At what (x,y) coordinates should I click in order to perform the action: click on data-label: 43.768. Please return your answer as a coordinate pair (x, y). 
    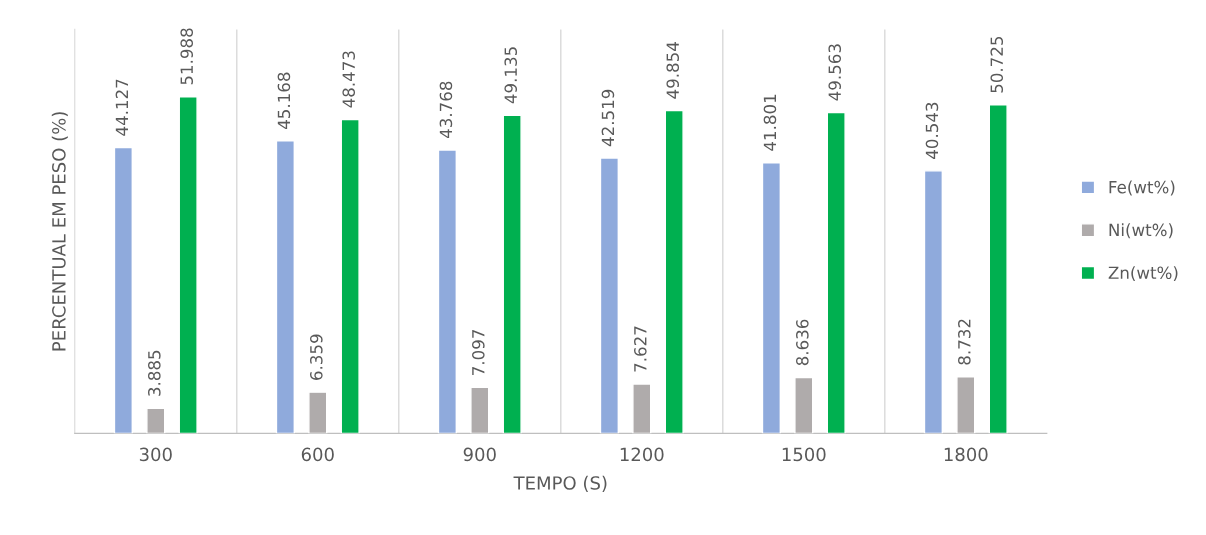
    Looking at the image, I should click on (446, 110).